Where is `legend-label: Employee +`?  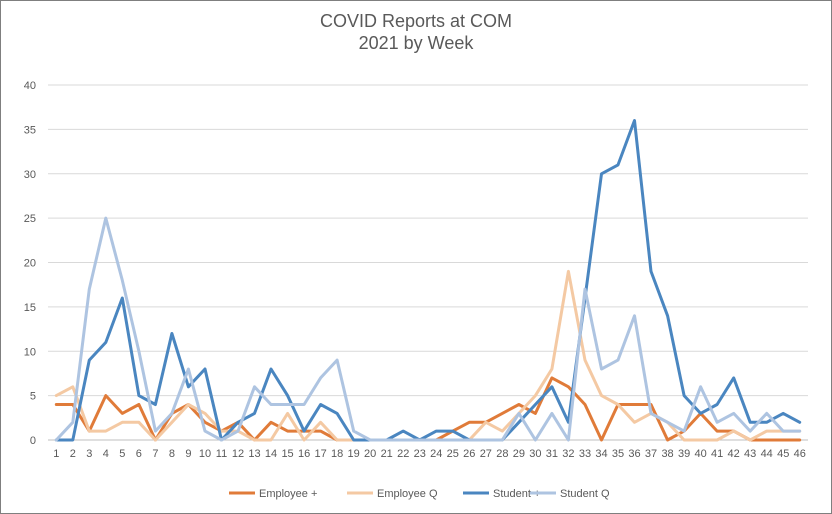
legend-label: Employee + is located at coordinates (288, 494).